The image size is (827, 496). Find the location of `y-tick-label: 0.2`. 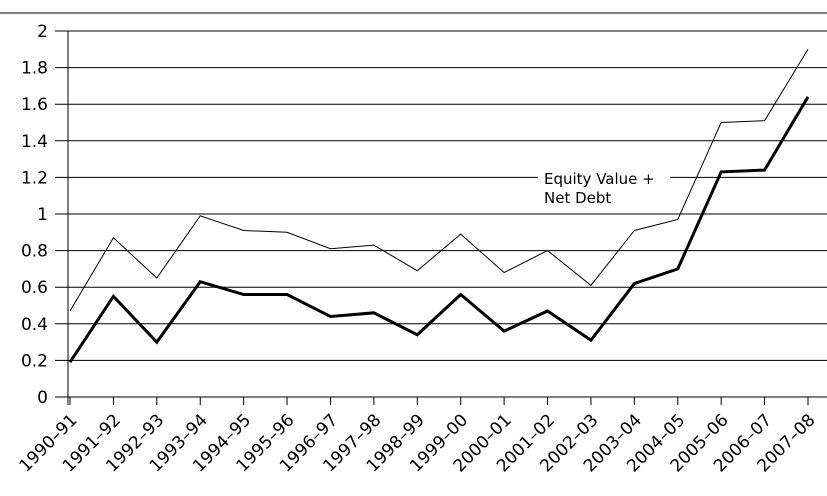

y-tick-label: 0.2 is located at coordinates (34, 361).